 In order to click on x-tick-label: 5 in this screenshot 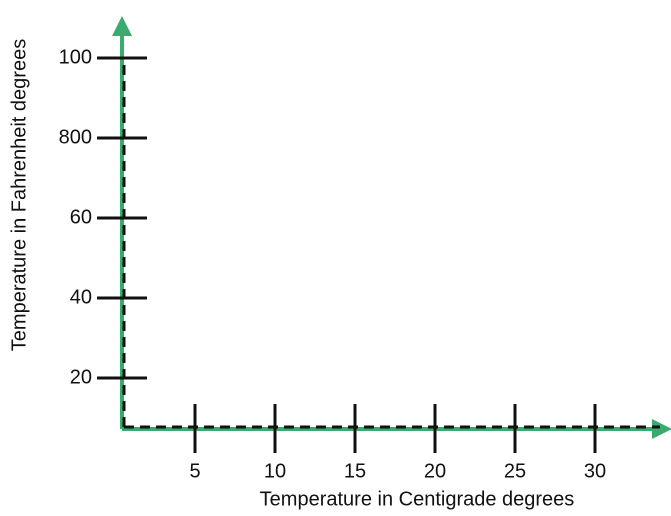, I will do `click(194, 471)`.